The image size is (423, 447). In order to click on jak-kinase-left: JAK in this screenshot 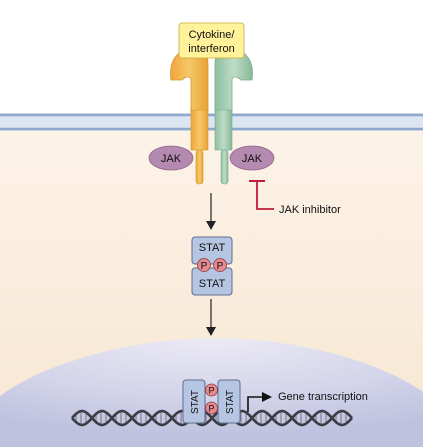, I will do `click(171, 158)`.